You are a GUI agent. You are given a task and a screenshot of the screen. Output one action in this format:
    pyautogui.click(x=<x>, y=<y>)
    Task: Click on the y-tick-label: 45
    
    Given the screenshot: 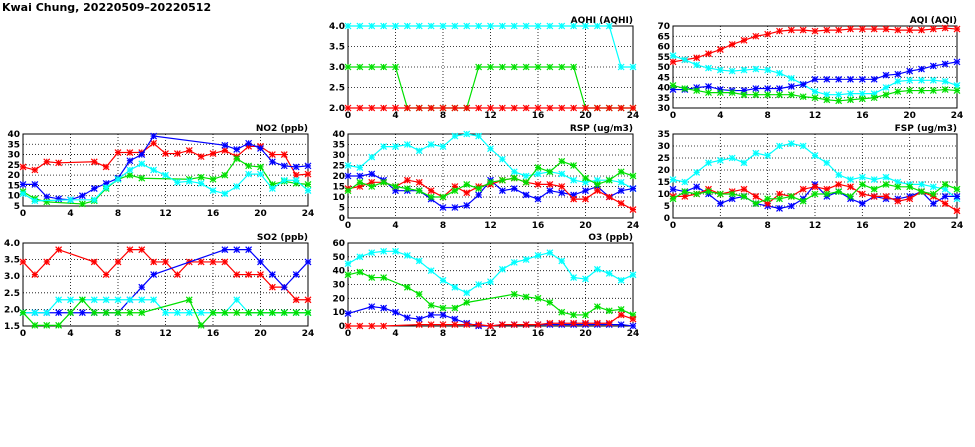 What is the action you would take?
    pyautogui.click(x=663, y=78)
    